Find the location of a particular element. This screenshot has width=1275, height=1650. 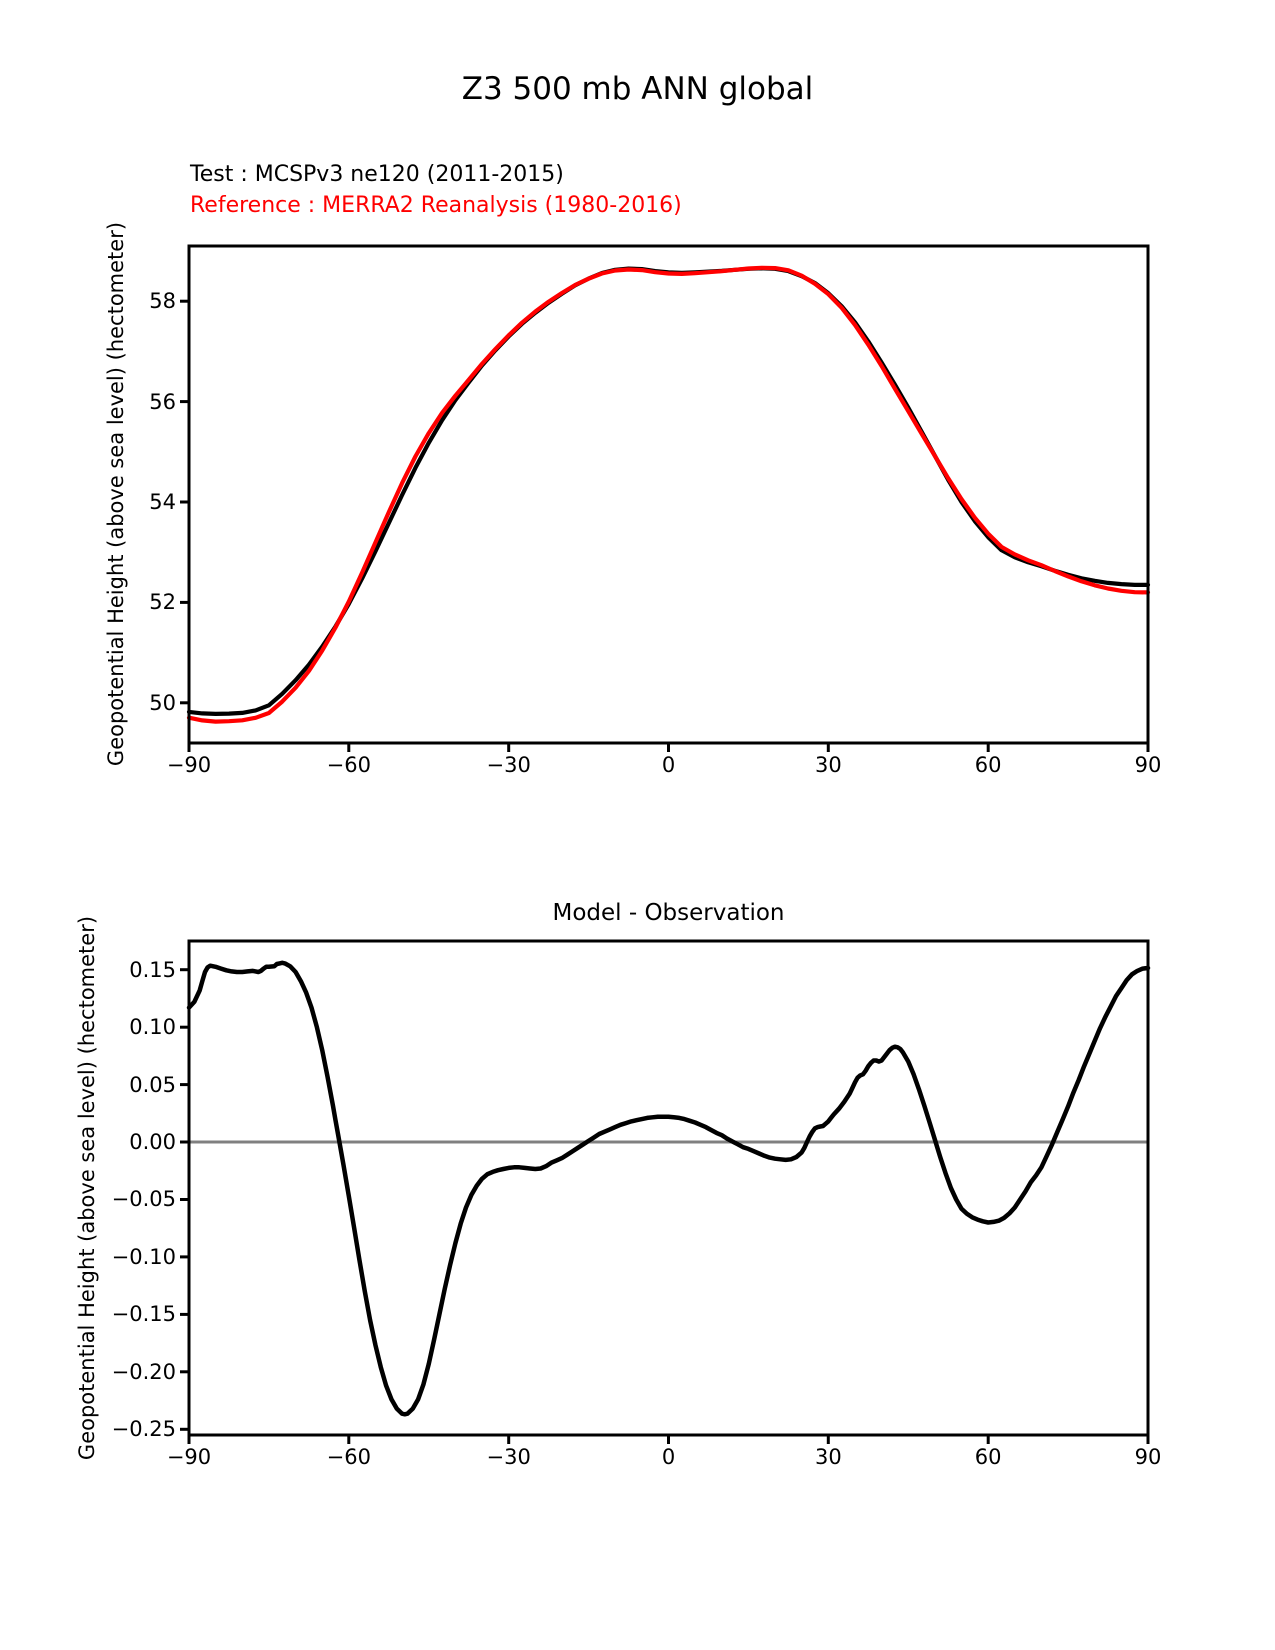

y-tick-label: 0.05 is located at coordinates (152, 1084).